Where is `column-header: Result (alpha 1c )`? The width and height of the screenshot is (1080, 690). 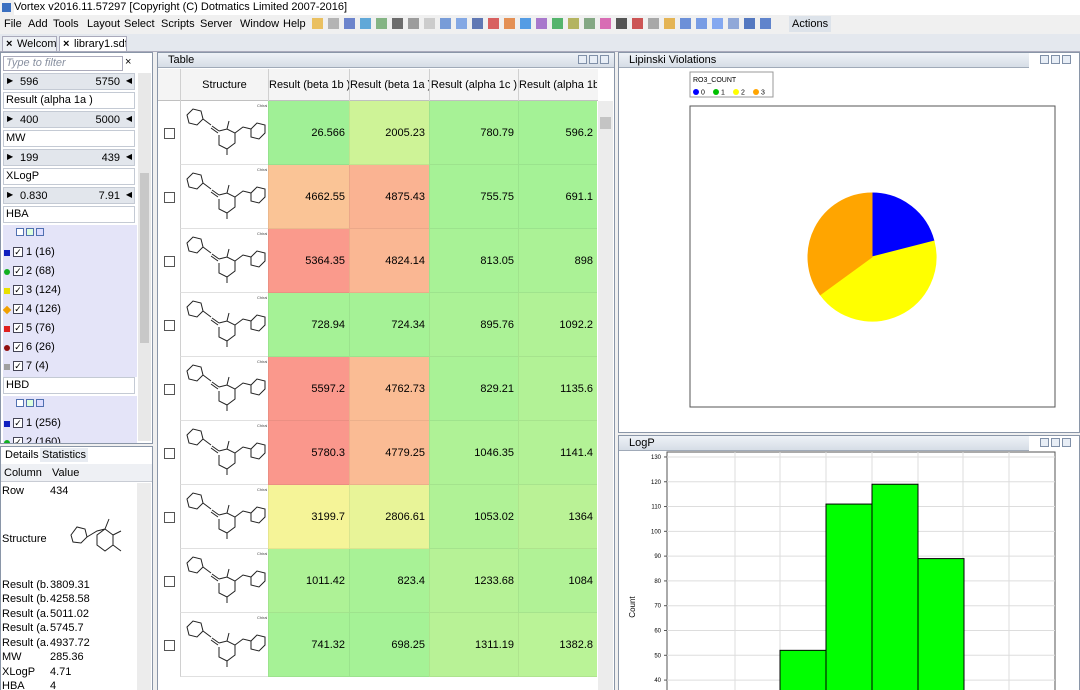 column-header: Result (alpha 1c ) is located at coordinates (473, 85).